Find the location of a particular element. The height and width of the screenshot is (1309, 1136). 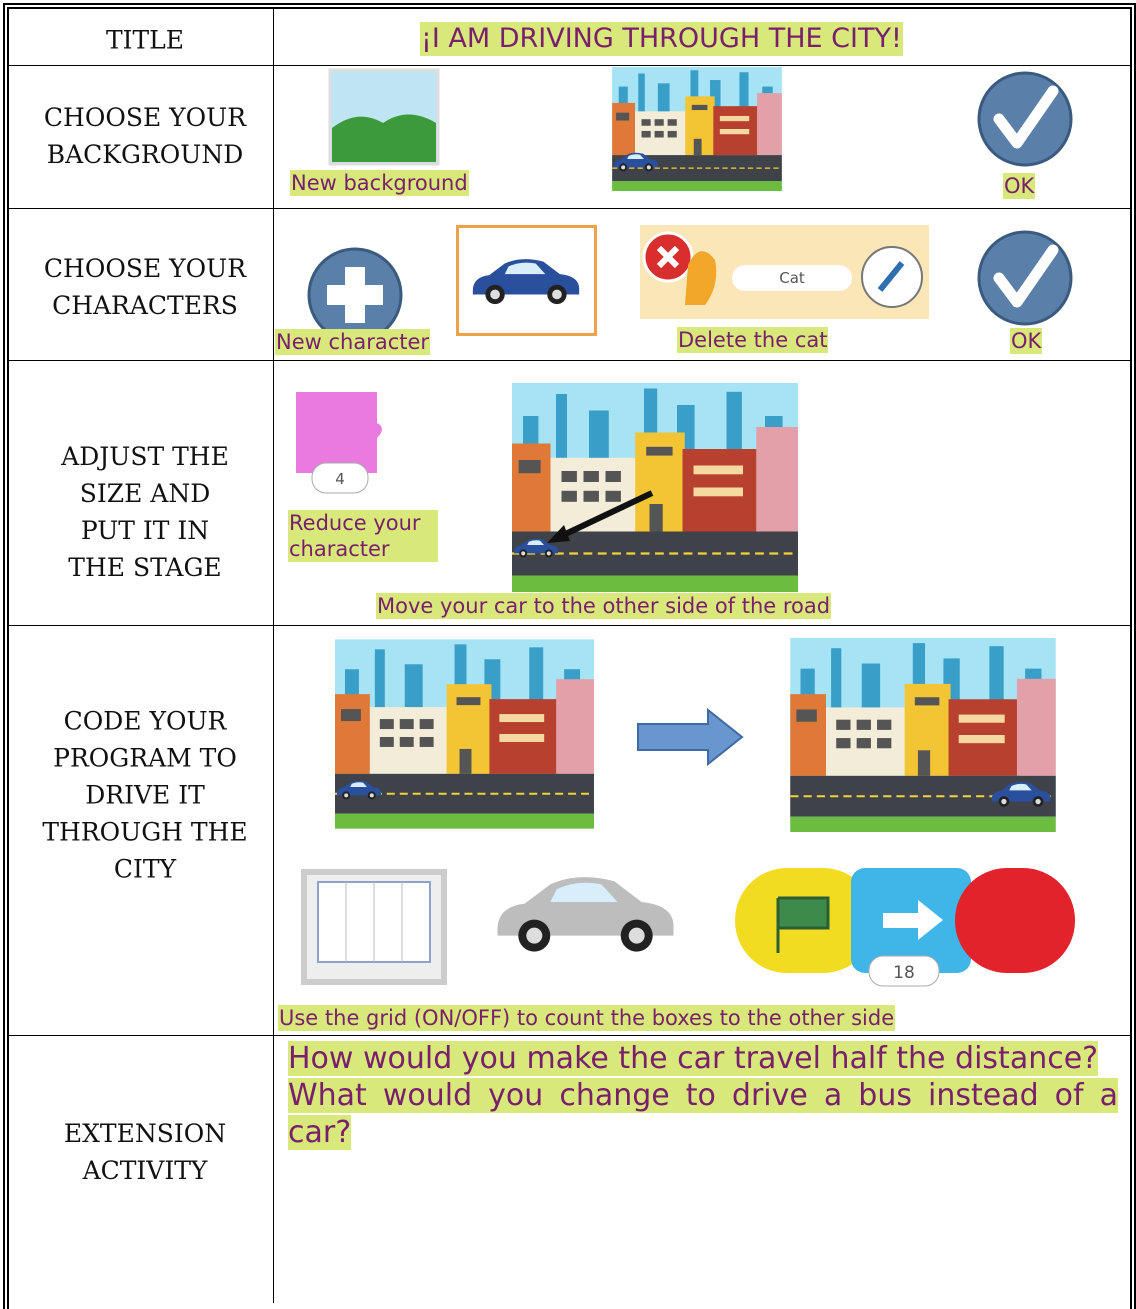

sprite-panel: Cat is located at coordinates (784, 272).